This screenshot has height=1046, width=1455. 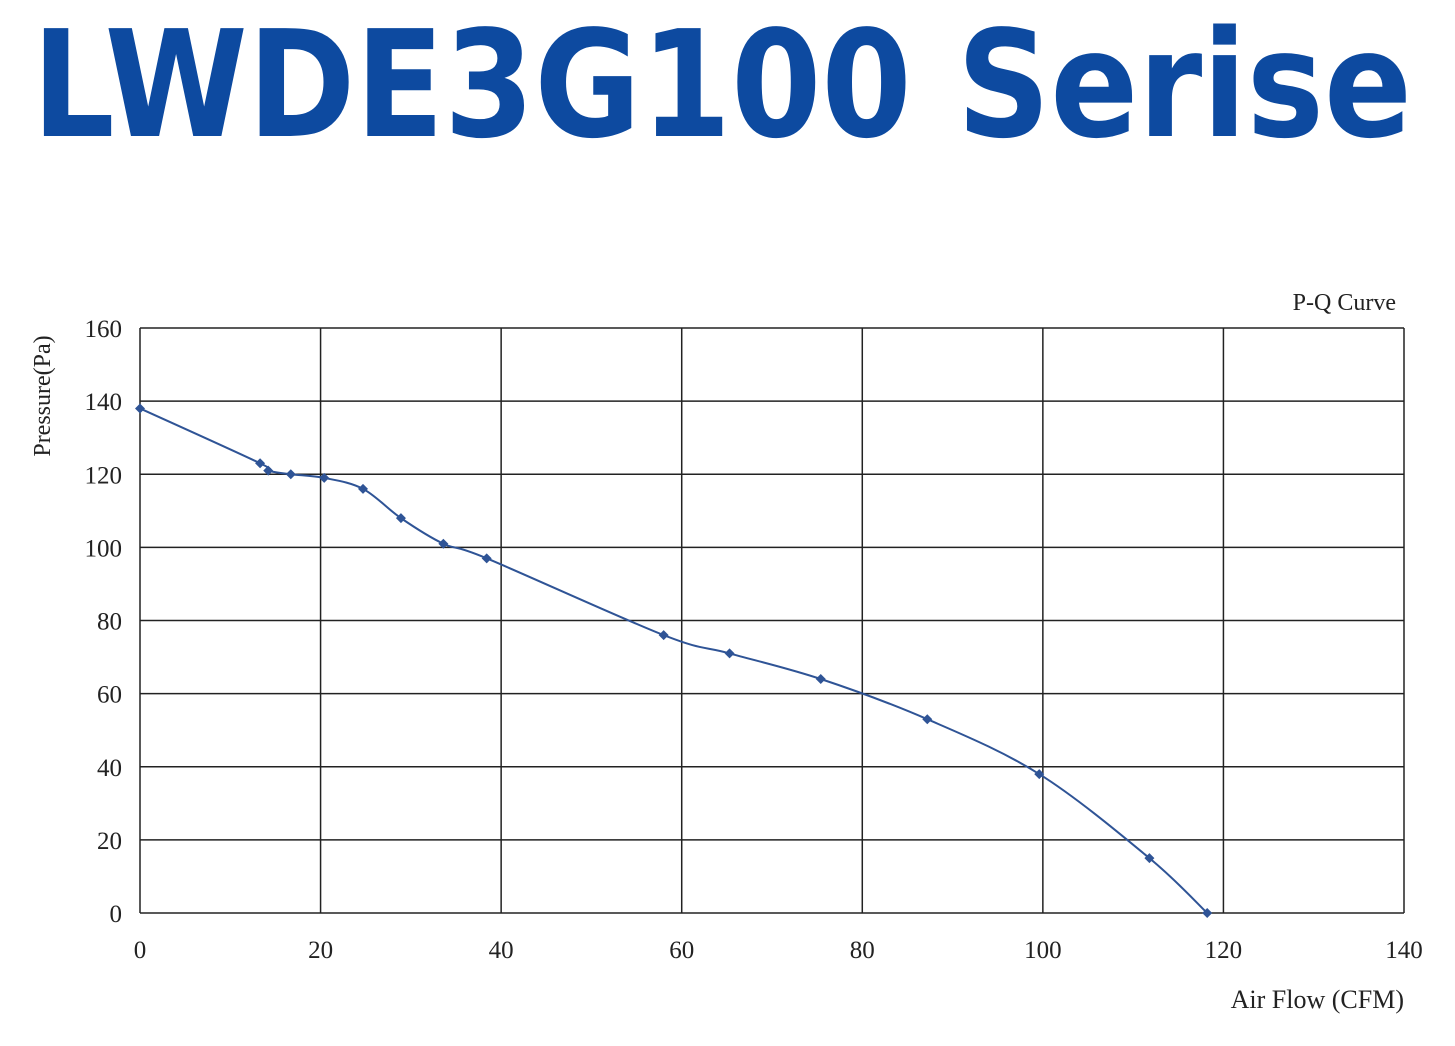 I want to click on x-tick-label: 40, so click(x=501, y=950).